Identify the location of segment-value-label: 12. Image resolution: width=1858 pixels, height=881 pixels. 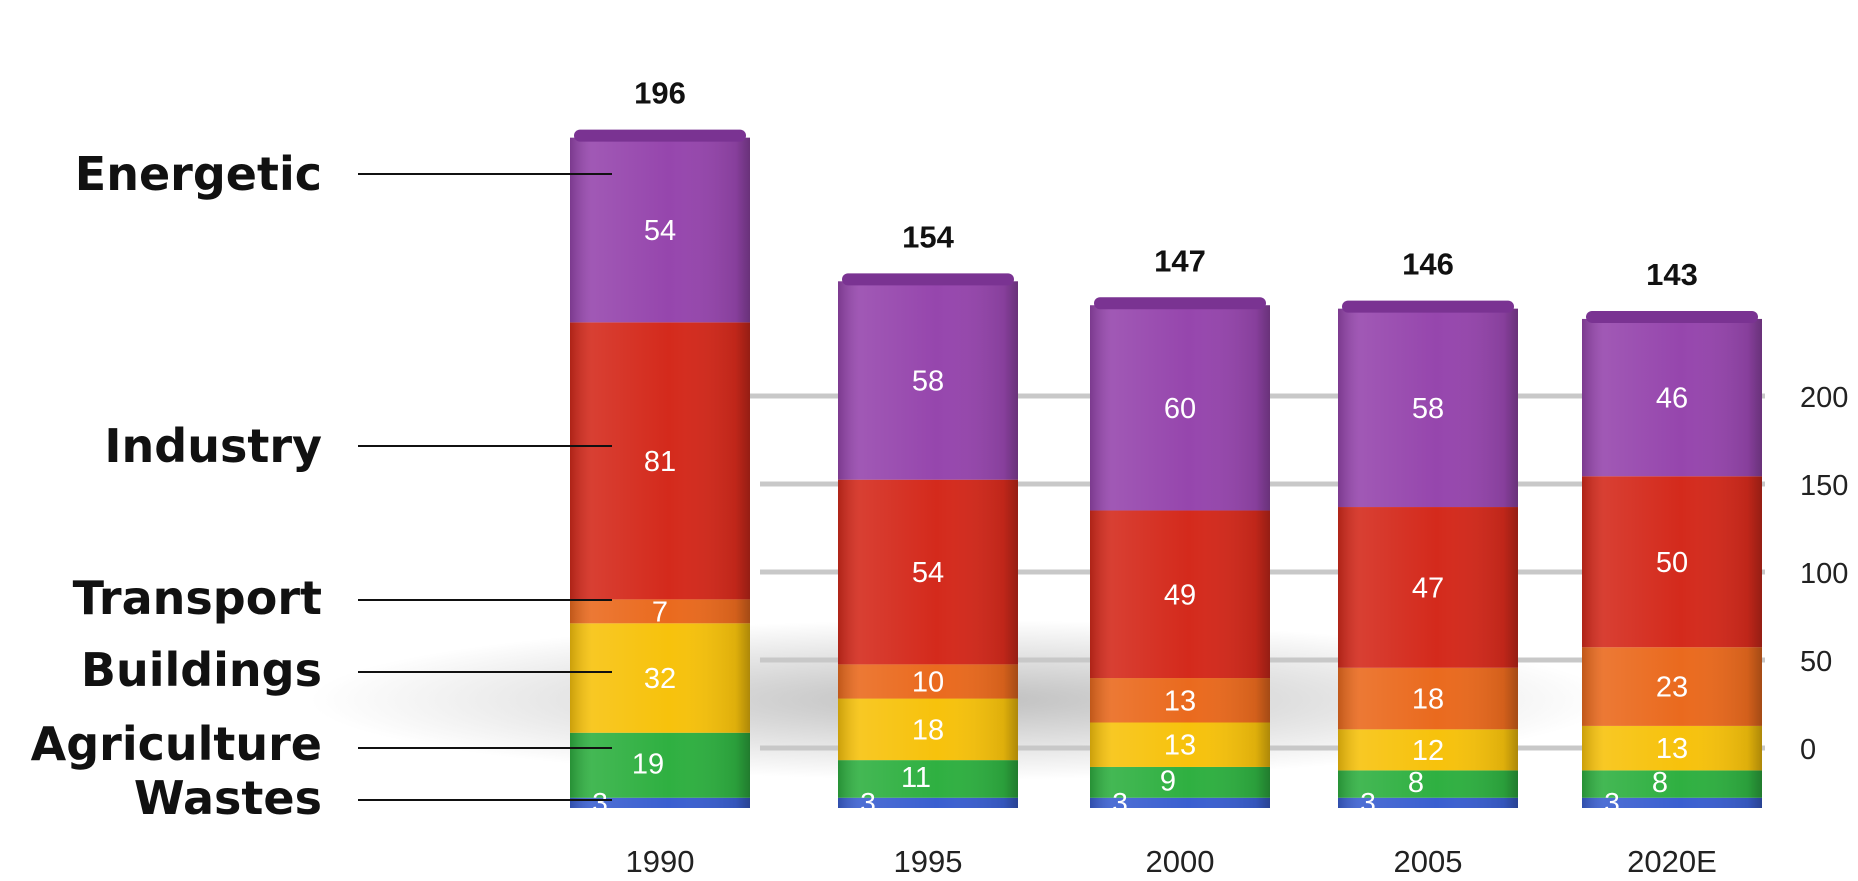
(1428, 751).